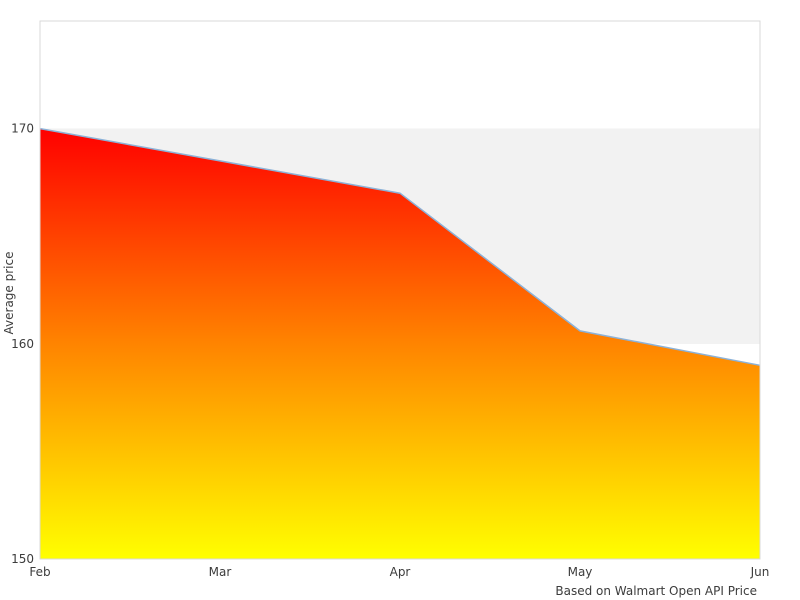  Describe the element at coordinates (580, 572) in the screenshot. I see `x-tick-label: May` at that location.